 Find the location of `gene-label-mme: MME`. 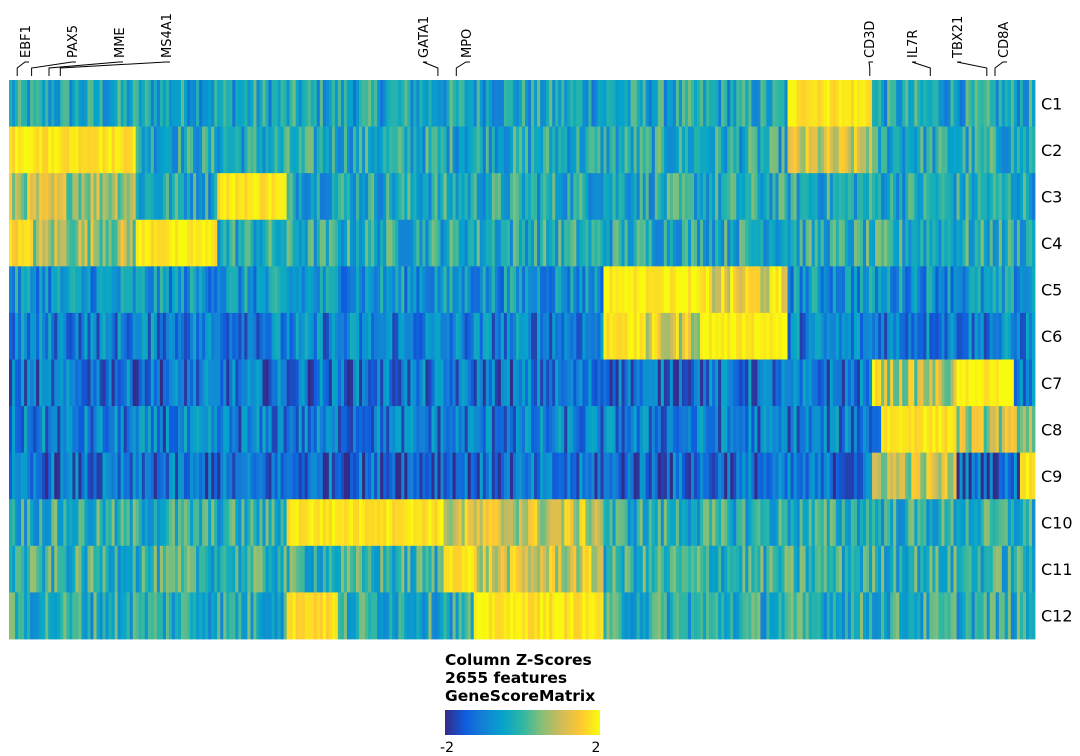

gene-label-mme: MME is located at coordinates (120, 42).